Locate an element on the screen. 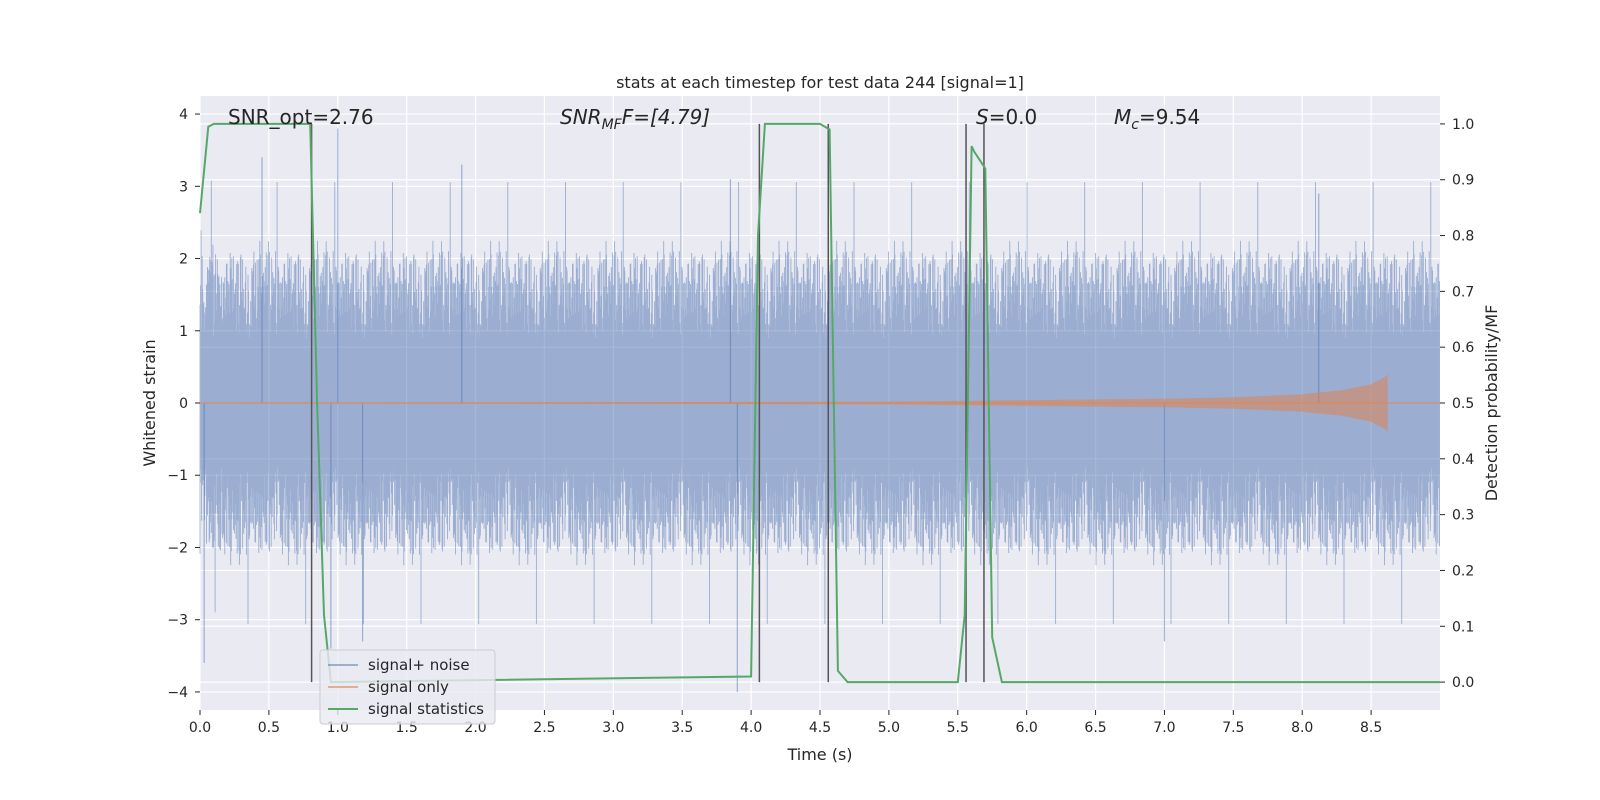 Image resolution: width=1600 pixels, height=800 pixels. x-tick-label: 5.0 is located at coordinates (889, 728).